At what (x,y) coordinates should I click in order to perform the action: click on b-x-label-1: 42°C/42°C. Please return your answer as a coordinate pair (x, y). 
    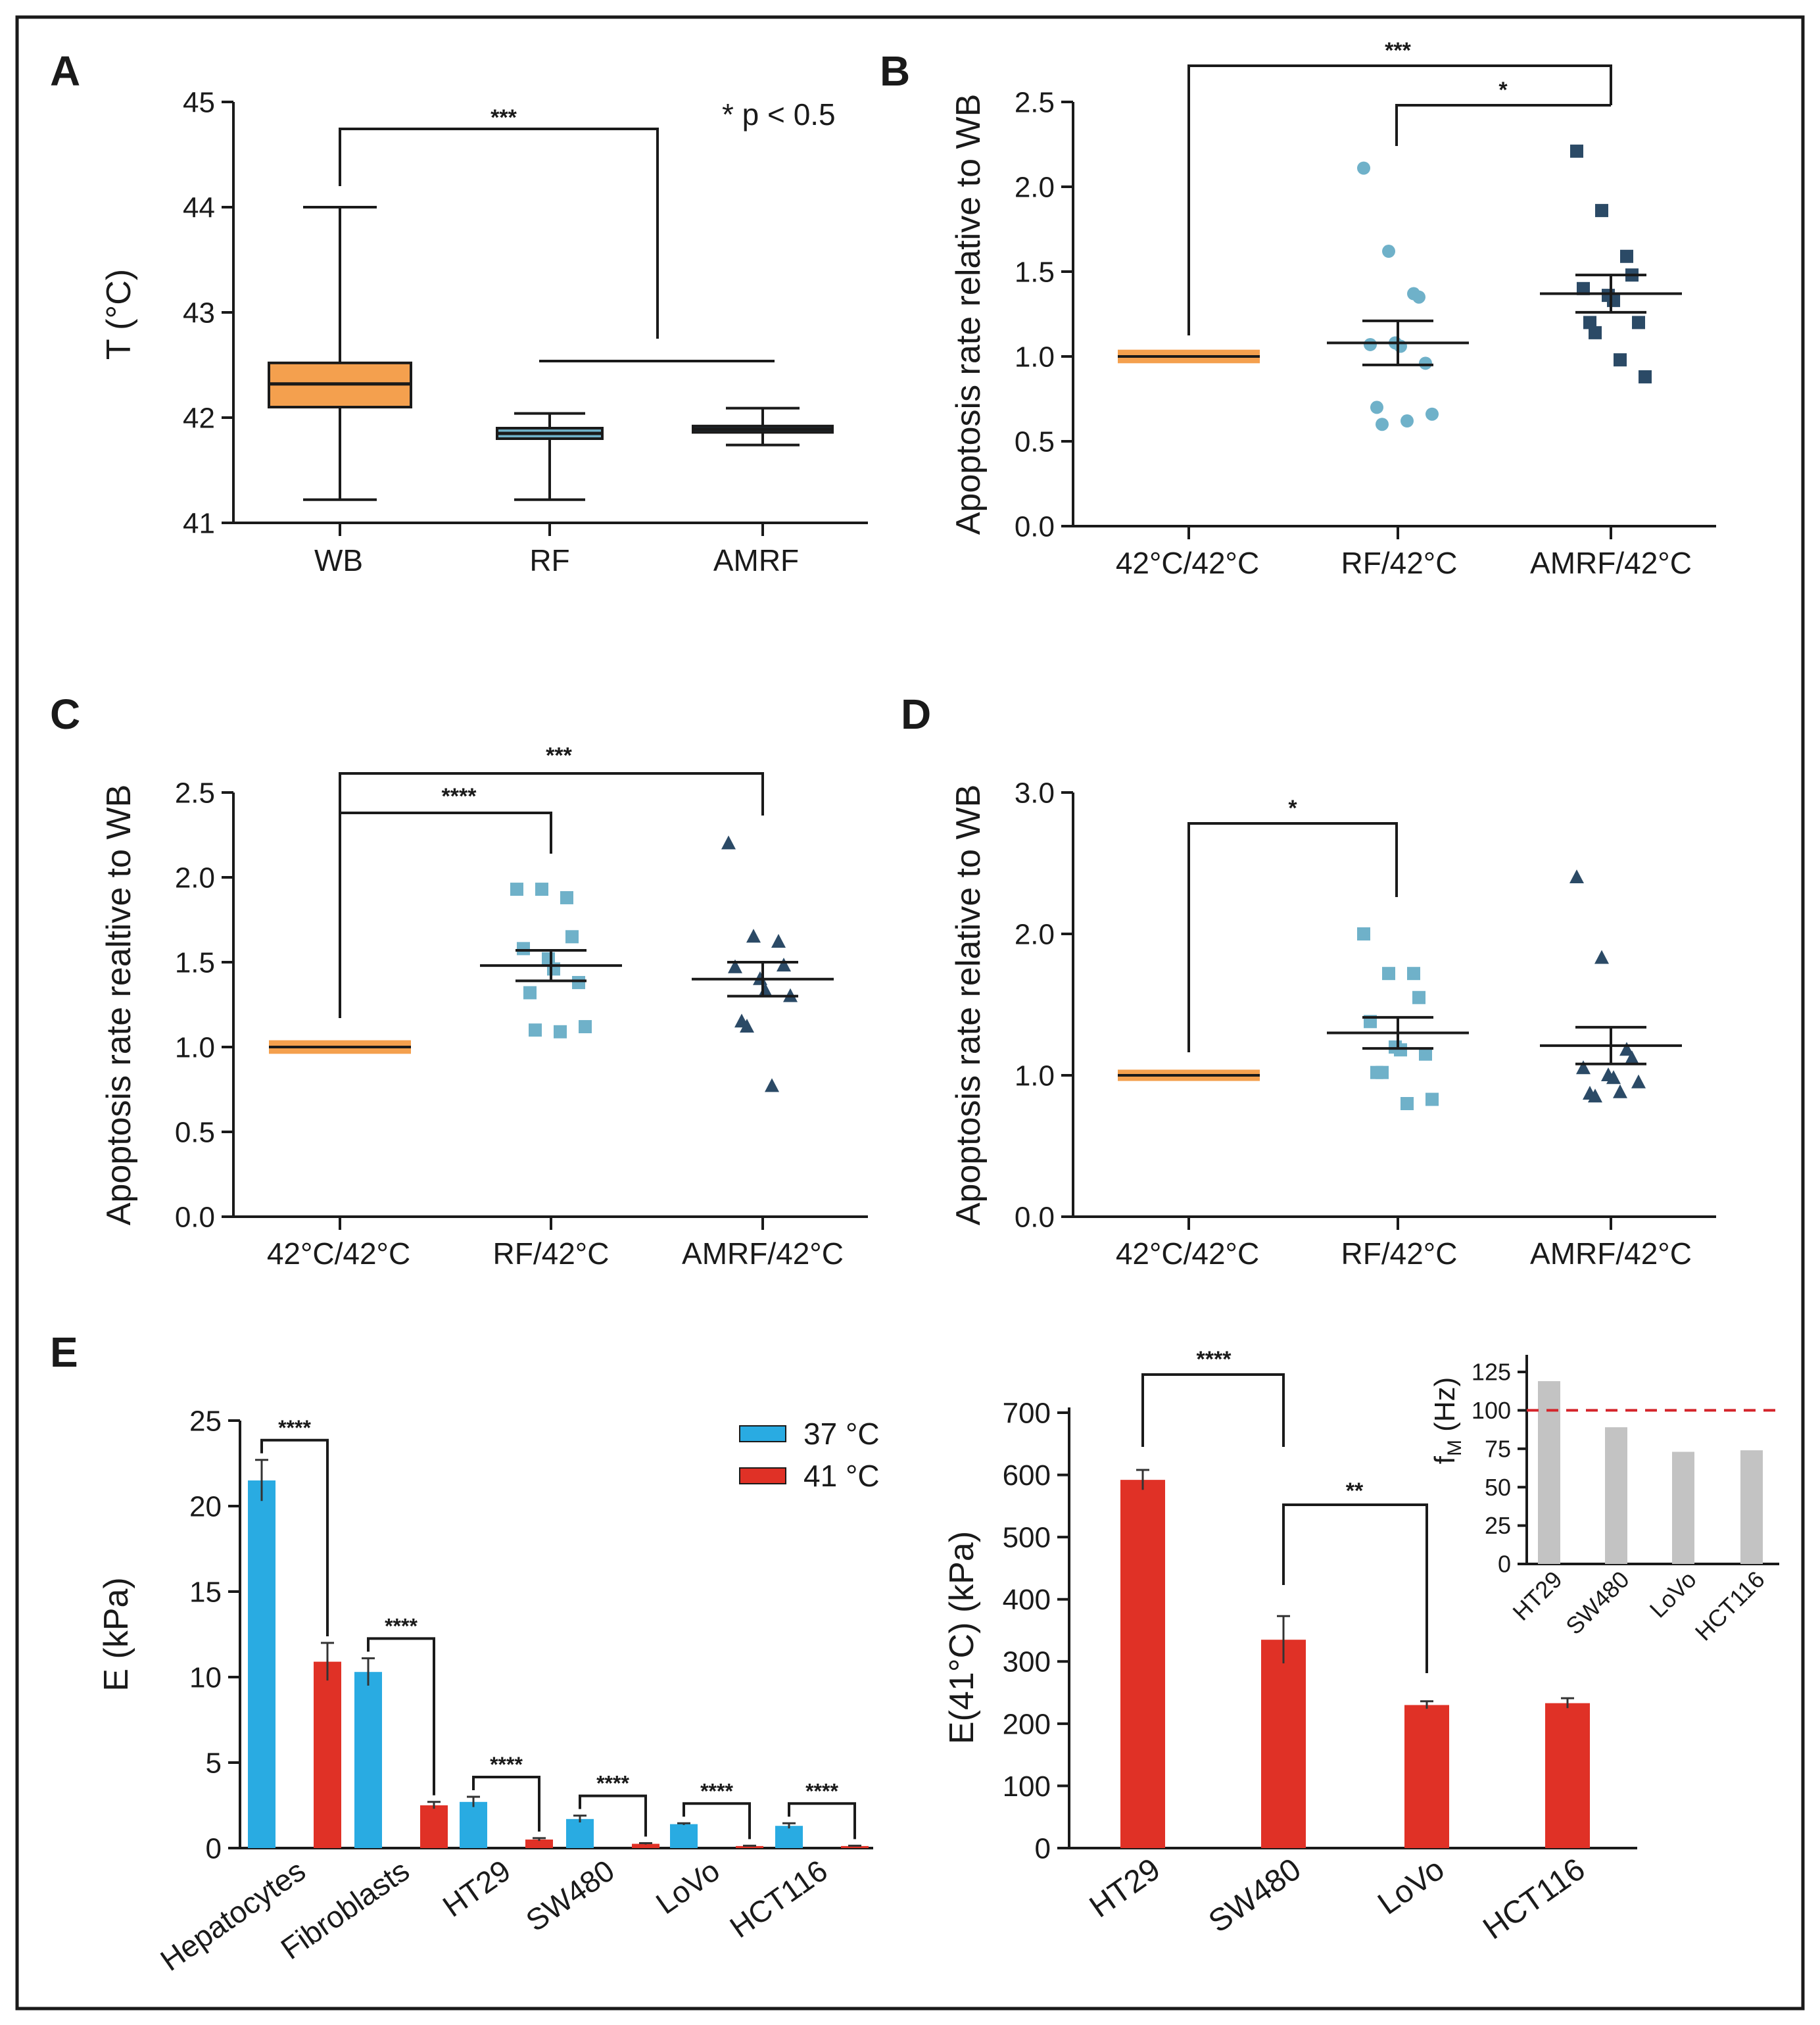
    Looking at the image, I should click on (1187, 563).